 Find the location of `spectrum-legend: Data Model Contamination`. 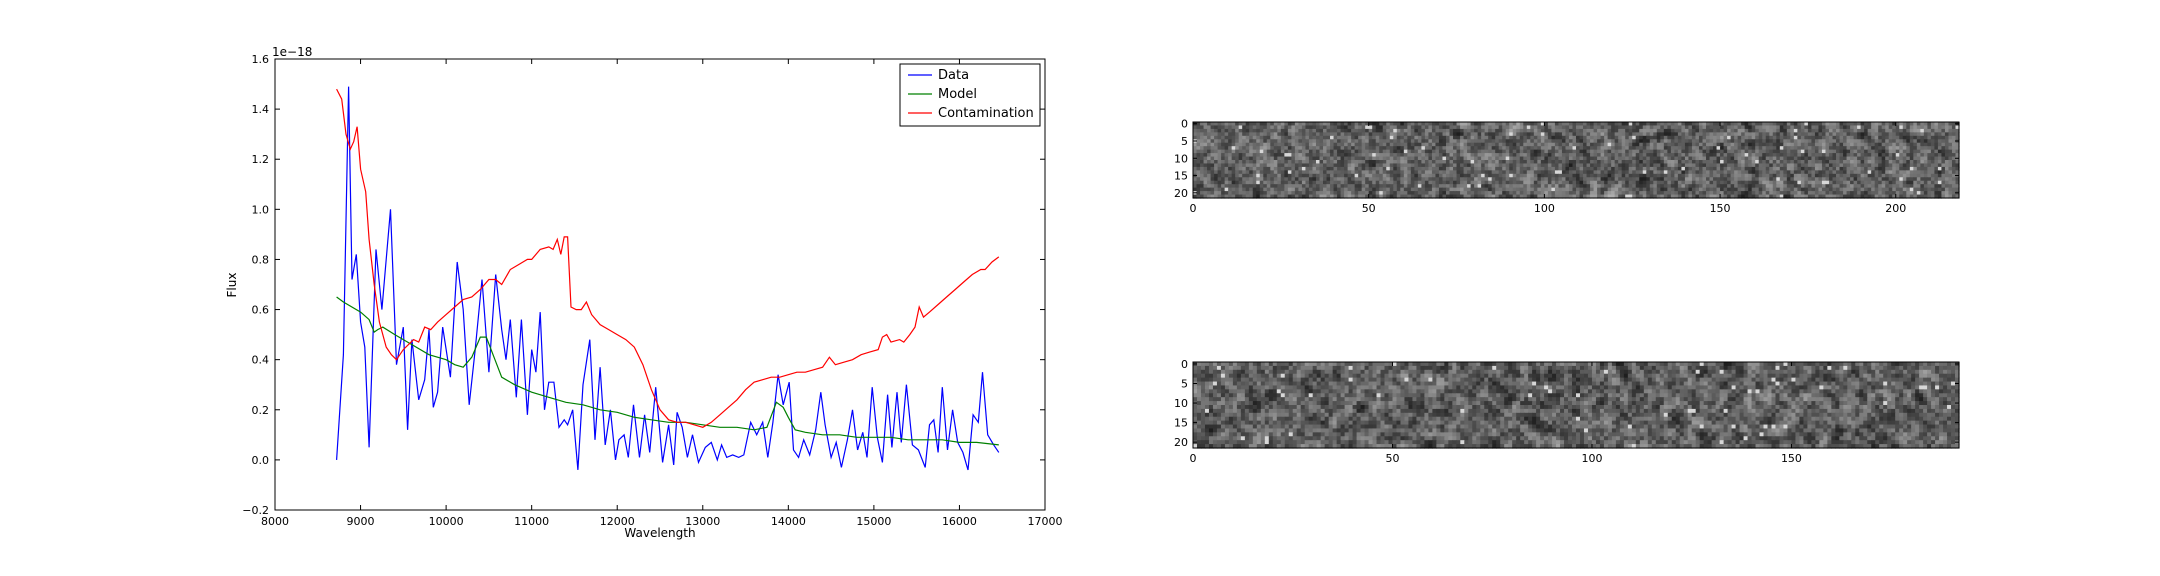

spectrum-legend: Data Model Contamination is located at coordinates (970, 95).